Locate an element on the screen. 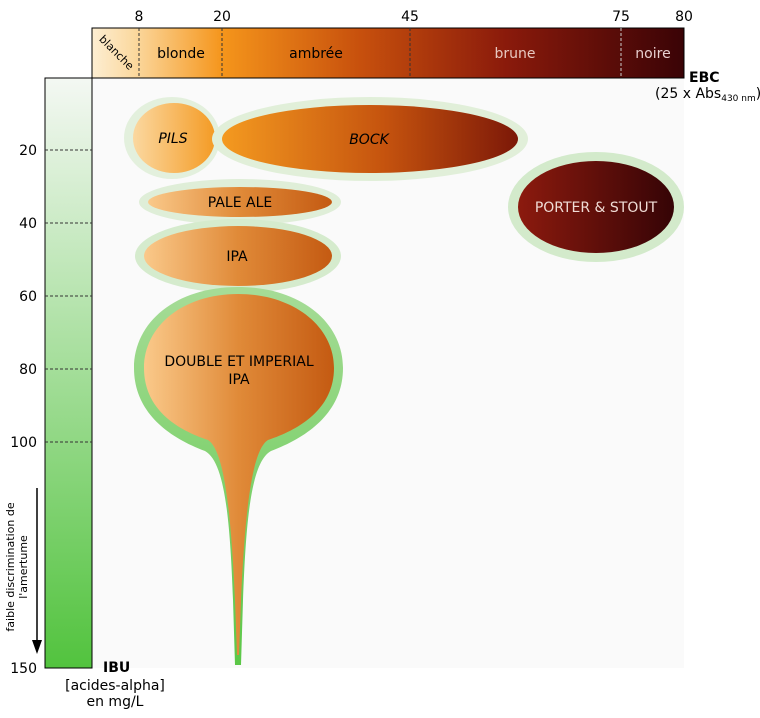 The image size is (760, 718). ebc-tick-label: 8 is located at coordinates (139, 17).